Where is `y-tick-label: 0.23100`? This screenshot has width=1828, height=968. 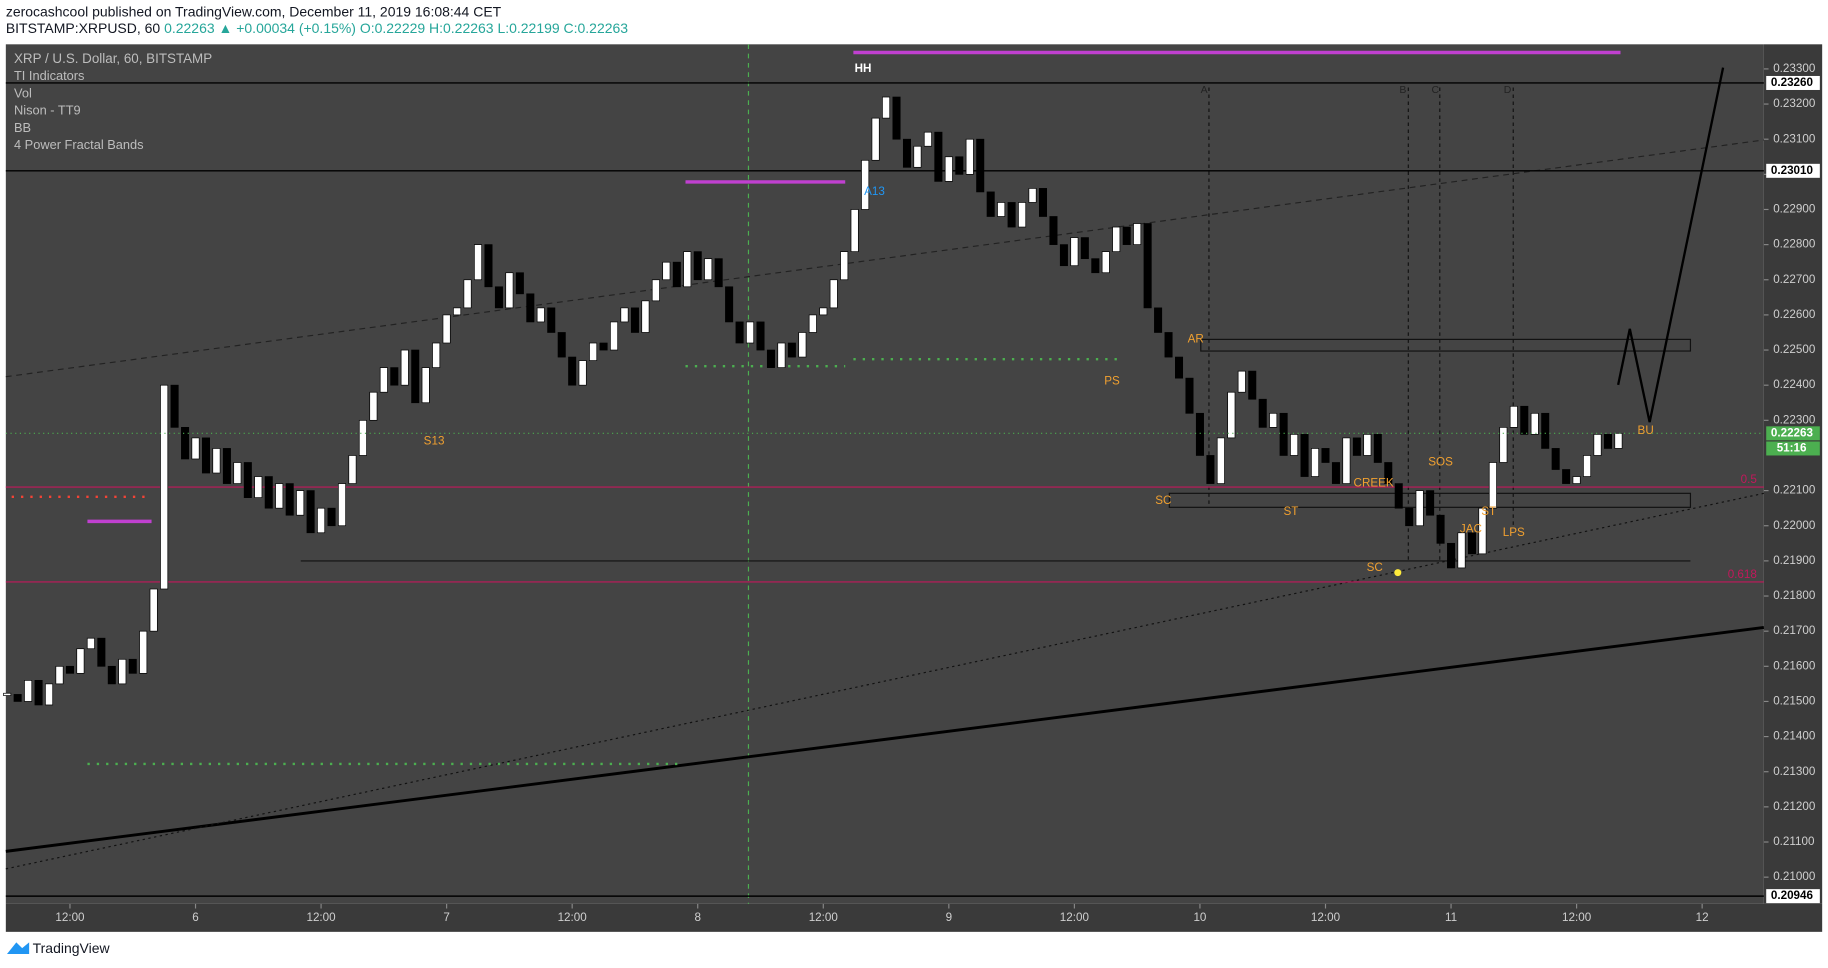 y-tick-label: 0.23100 is located at coordinates (1794, 138).